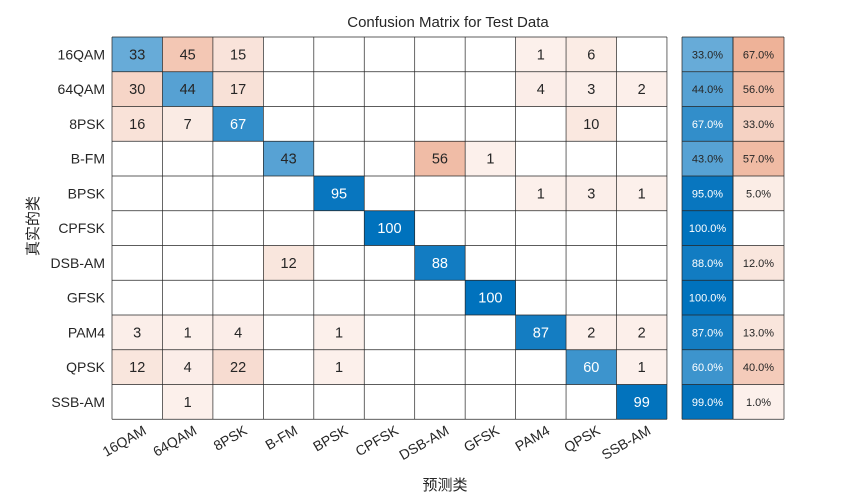 The image size is (865, 495). I want to click on summary-correct-value: 43.0%, so click(707, 160).